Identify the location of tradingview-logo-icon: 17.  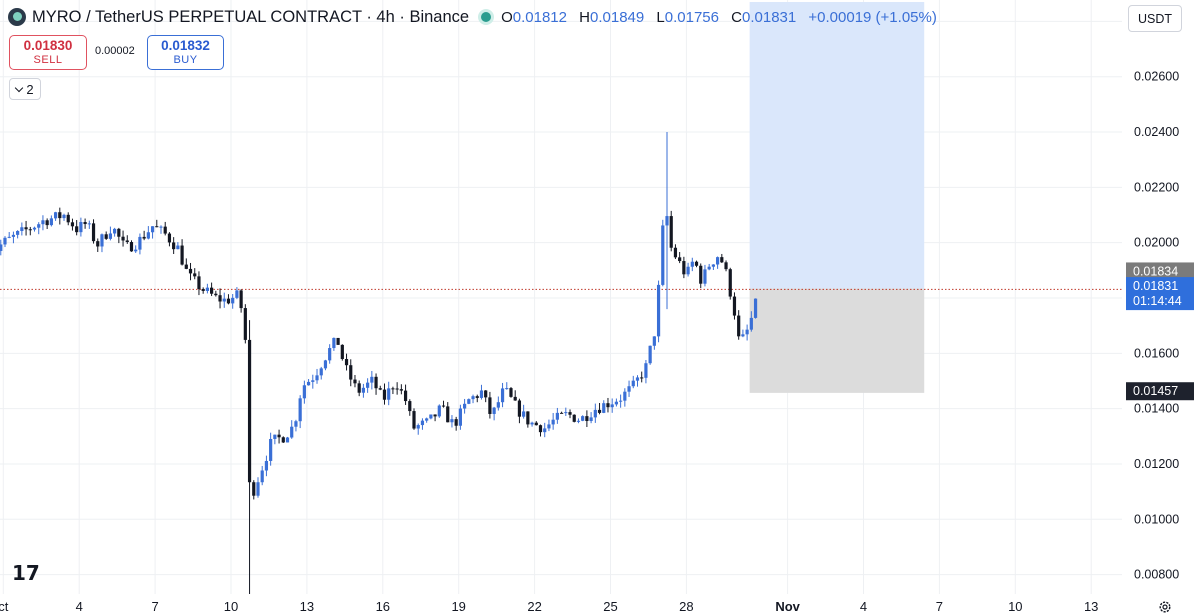
(26, 573).